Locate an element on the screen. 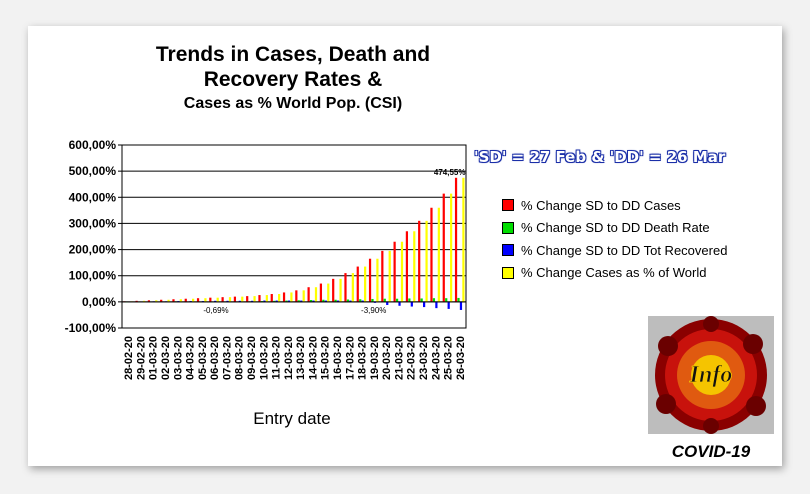 This screenshot has height=494, width=810. x-tick-label: 13-03-20 is located at coordinates (301, 358).